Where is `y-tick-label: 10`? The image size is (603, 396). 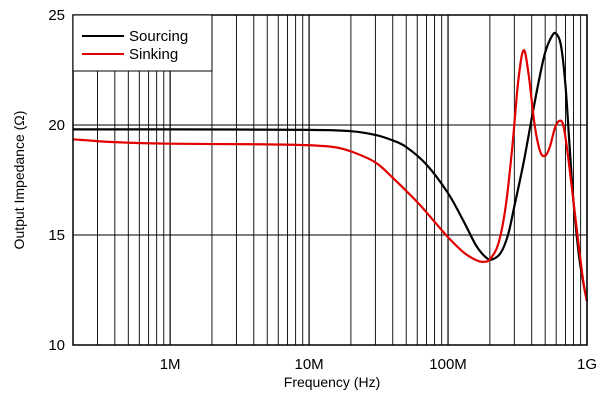 y-tick-label: 10 is located at coordinates (56, 345).